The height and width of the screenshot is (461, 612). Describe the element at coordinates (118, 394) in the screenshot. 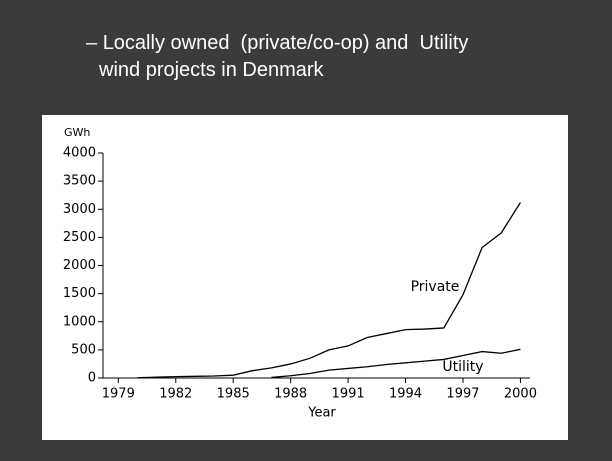

I see `x-tick-label: 1979` at that location.